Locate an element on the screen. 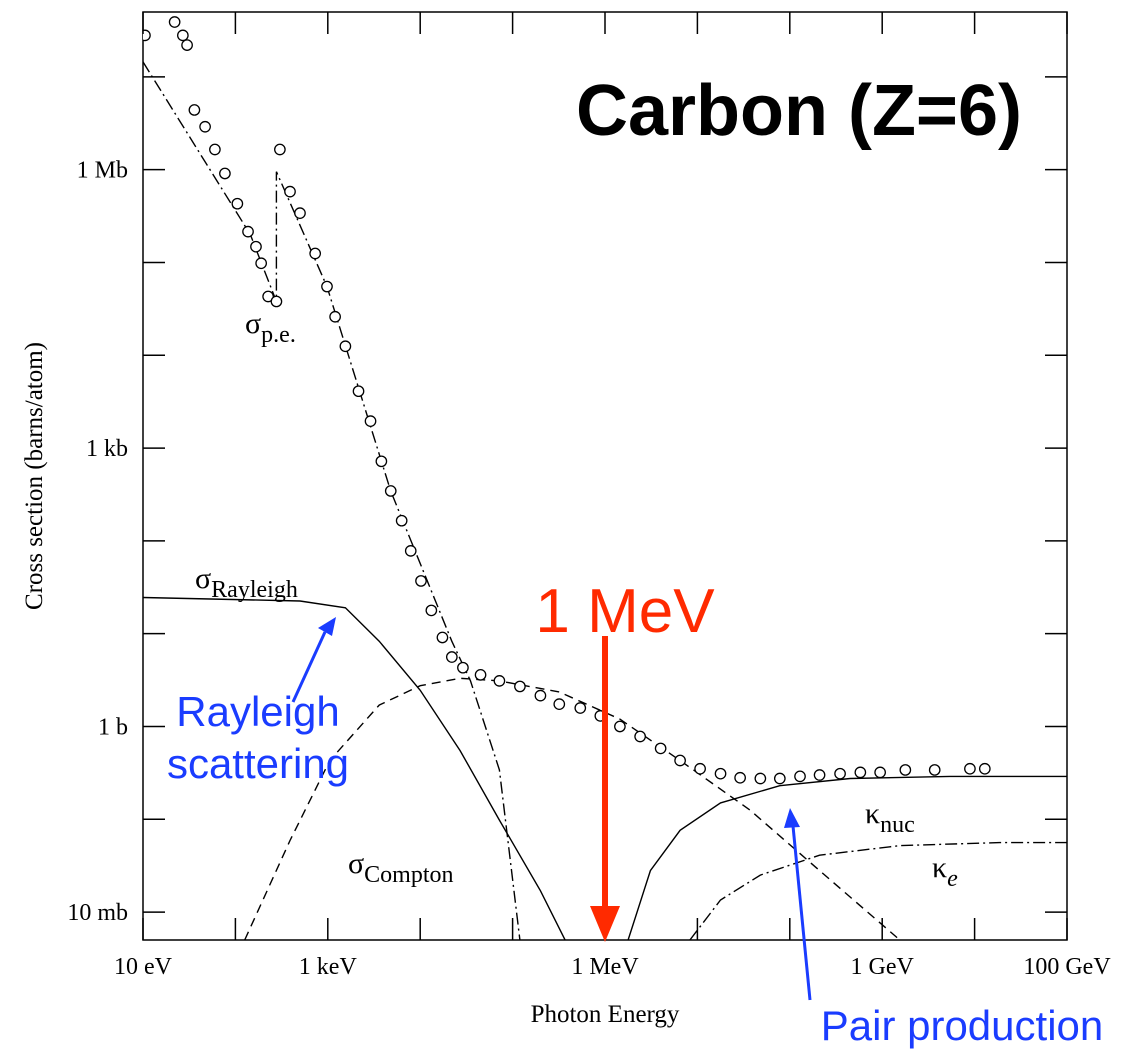 This screenshot has width=1127, height=1051. x-axis-label: Photon Energy is located at coordinates (605, 1014).